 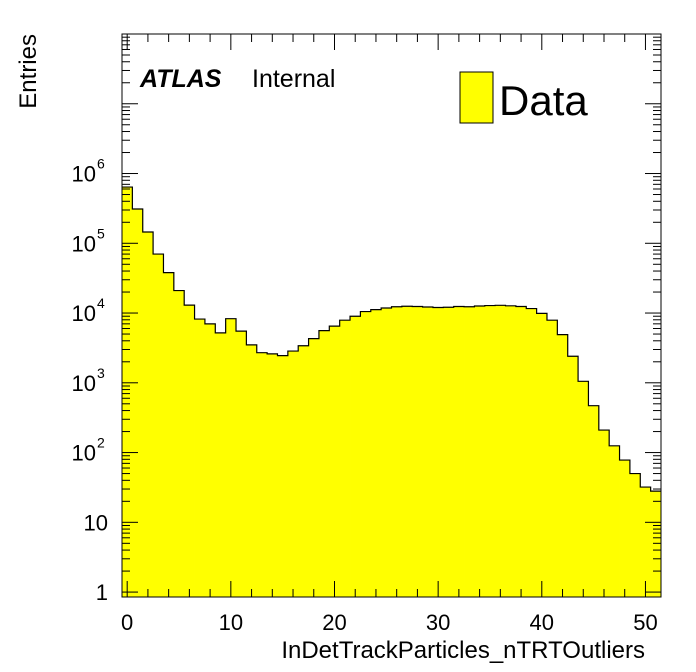 I want to click on y-axis-label: Entries, so click(x=28, y=71).